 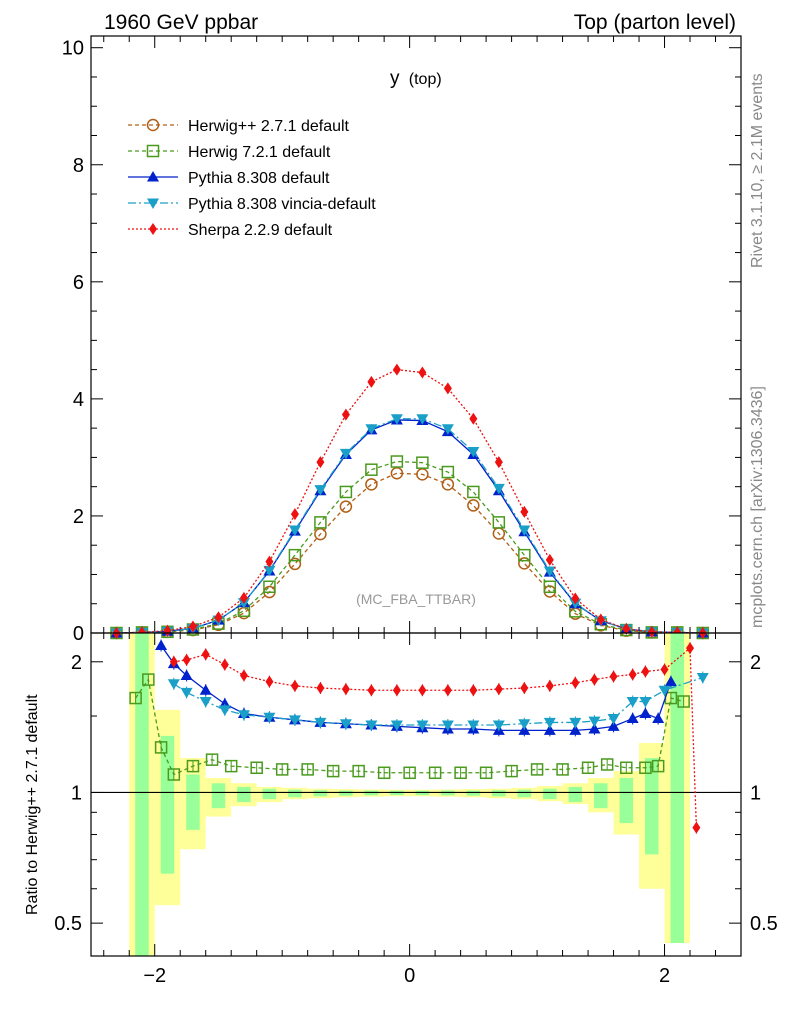 I want to click on ratio-x-tick-label: 2, so click(x=664, y=976).